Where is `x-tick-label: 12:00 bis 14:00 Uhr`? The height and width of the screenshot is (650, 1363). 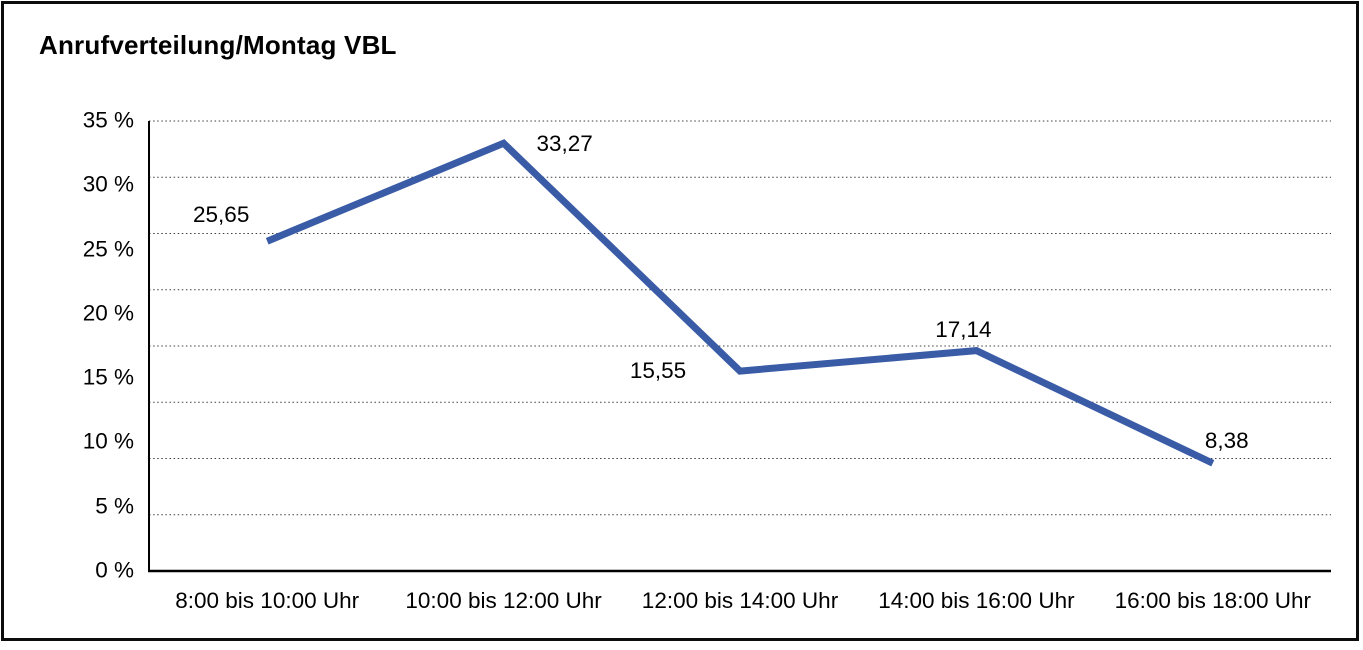 x-tick-label: 12:00 bis 14:00 Uhr is located at coordinates (740, 601).